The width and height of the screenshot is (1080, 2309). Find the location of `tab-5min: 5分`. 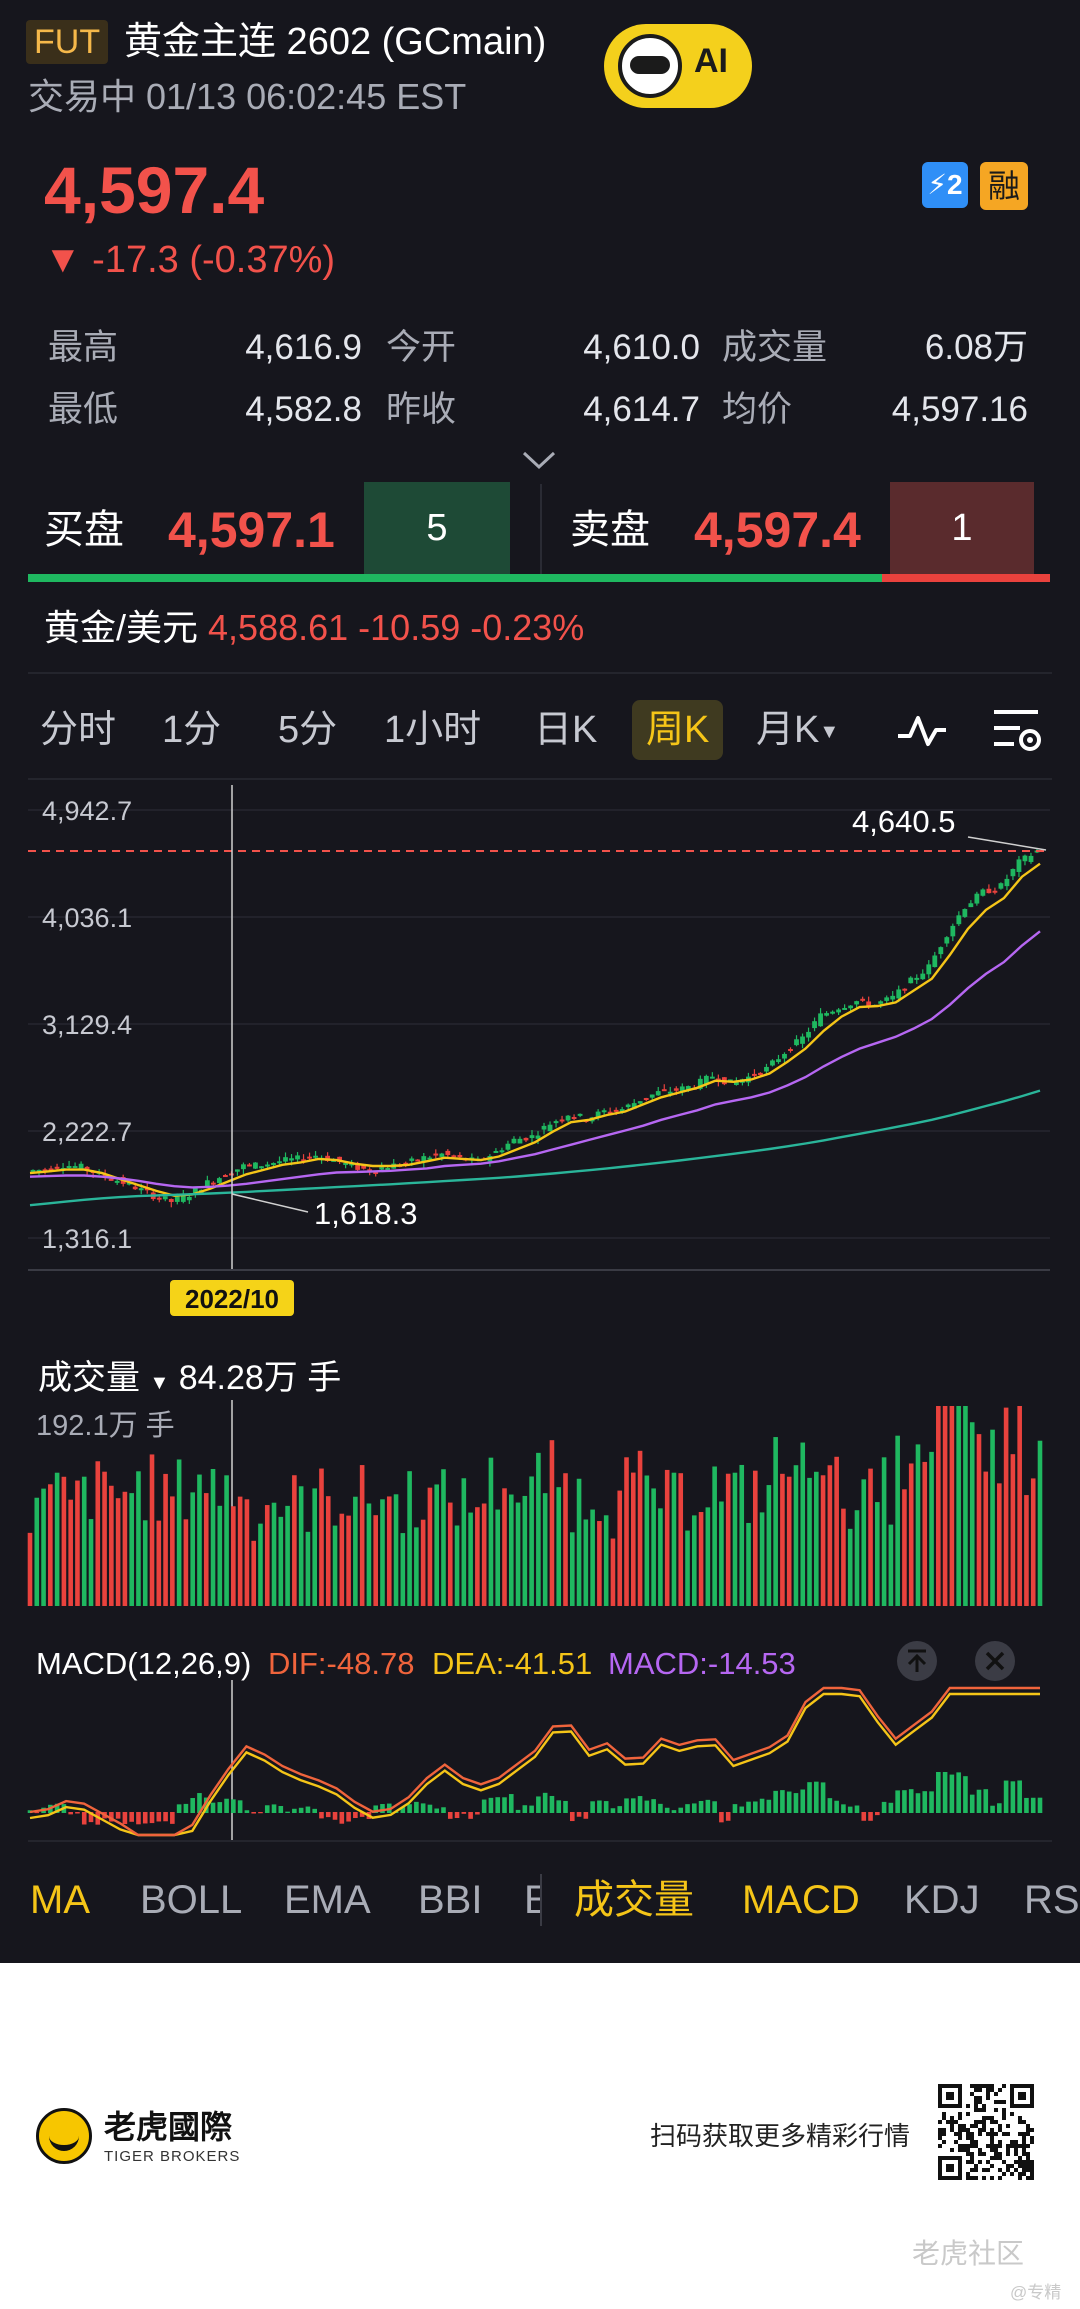

tab-5min: 5分 is located at coordinates (308, 730).